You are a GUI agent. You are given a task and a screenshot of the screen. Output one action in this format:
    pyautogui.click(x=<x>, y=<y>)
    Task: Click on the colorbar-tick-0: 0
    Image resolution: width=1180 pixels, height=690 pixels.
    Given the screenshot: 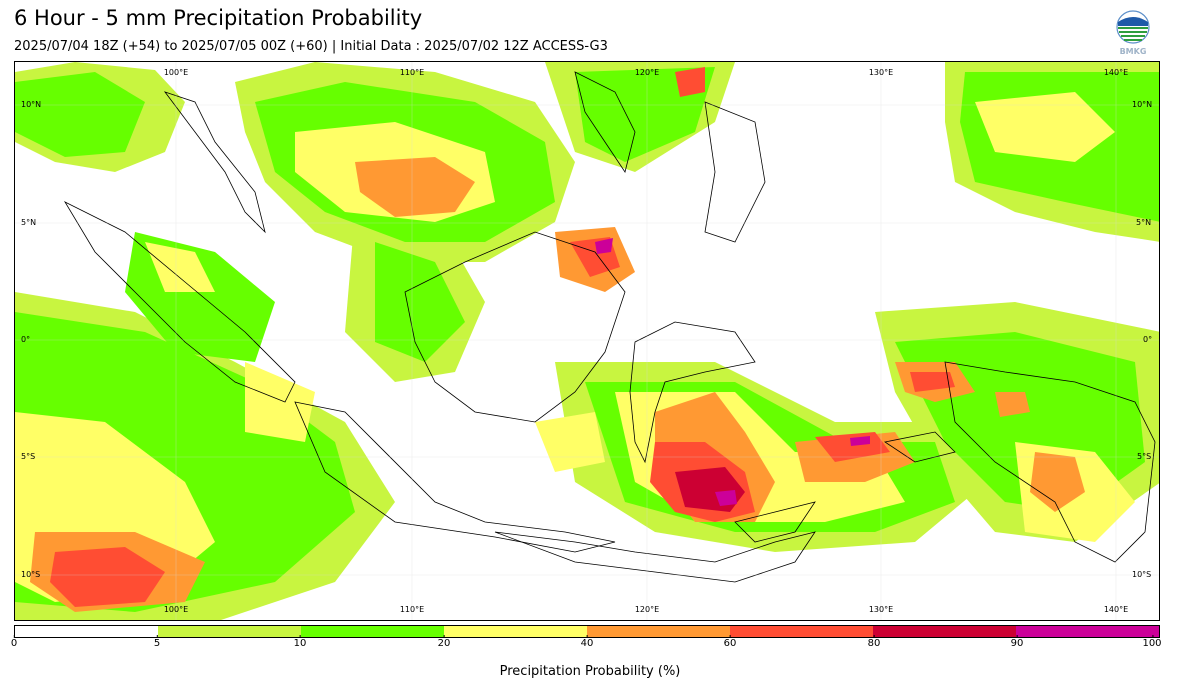 What is the action you would take?
    pyautogui.click(x=14, y=642)
    